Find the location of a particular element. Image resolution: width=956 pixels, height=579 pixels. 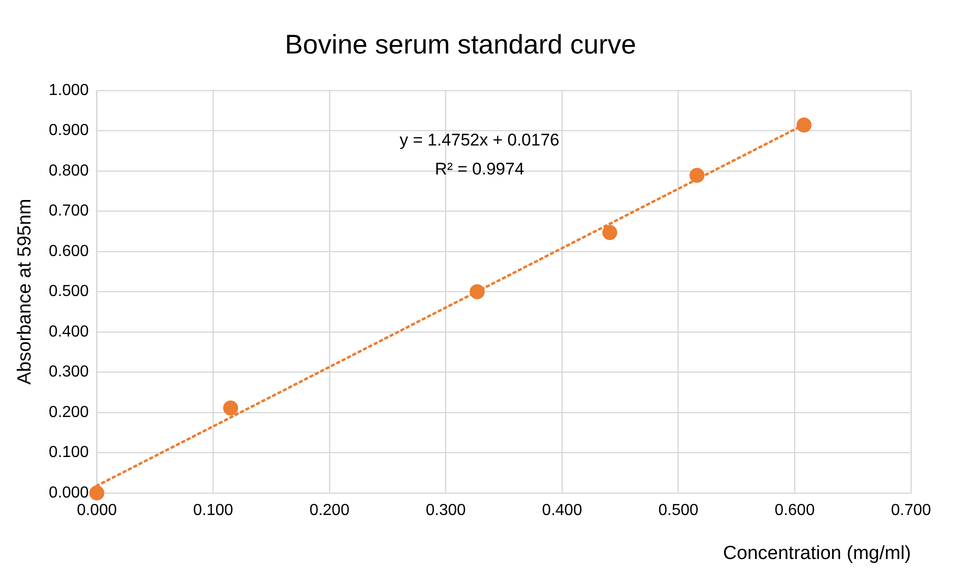

x-axis-title: Concentration (mg/ml) is located at coordinates (817, 553).